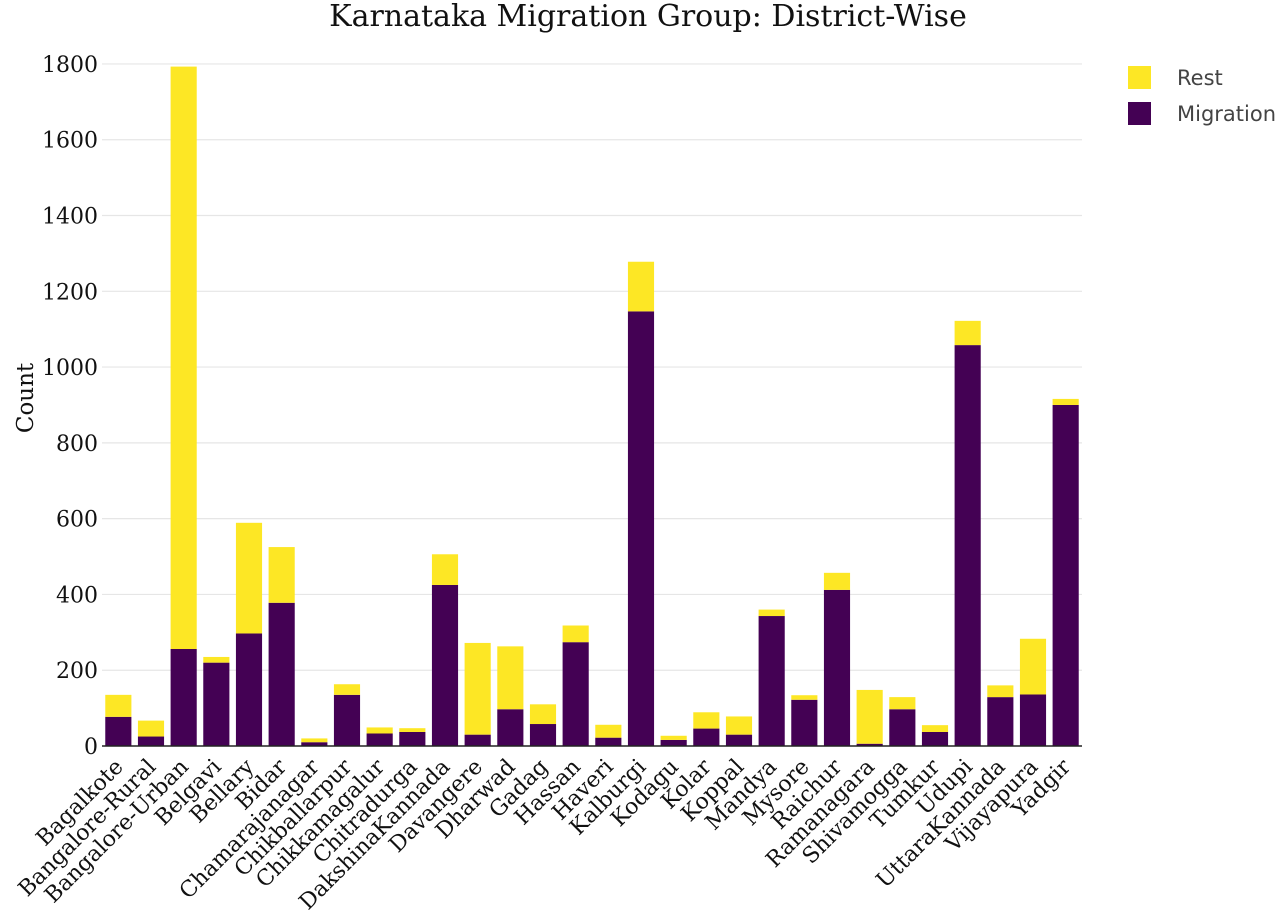  I want to click on bar-rest: Shivamogga — Rest: 32, so click(902, 703).